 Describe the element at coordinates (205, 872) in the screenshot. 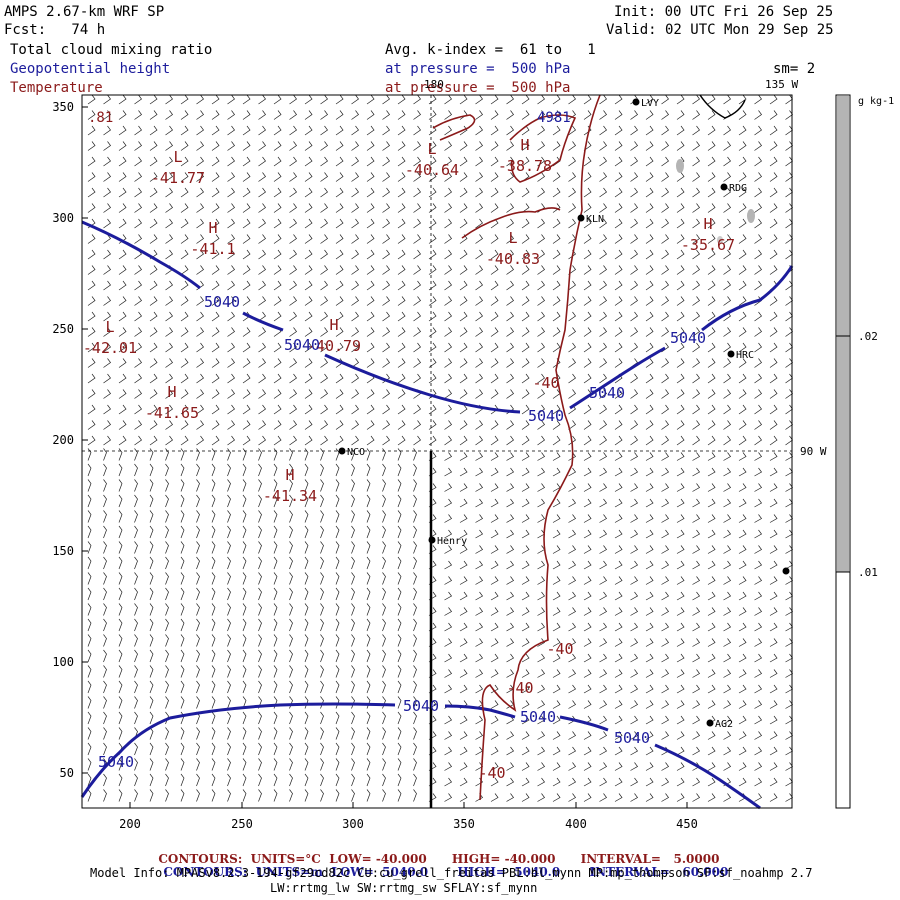

I see `footer-height-label: CONTOURS:` at that location.